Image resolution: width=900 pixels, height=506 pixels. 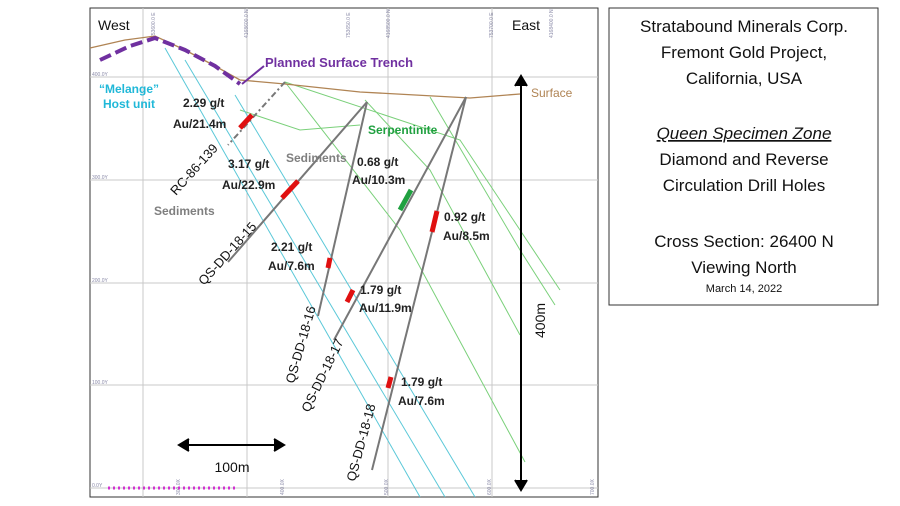 What do you see at coordinates (253, 75) in the screenshot?
I see `trench-arrow` at bounding box center [253, 75].